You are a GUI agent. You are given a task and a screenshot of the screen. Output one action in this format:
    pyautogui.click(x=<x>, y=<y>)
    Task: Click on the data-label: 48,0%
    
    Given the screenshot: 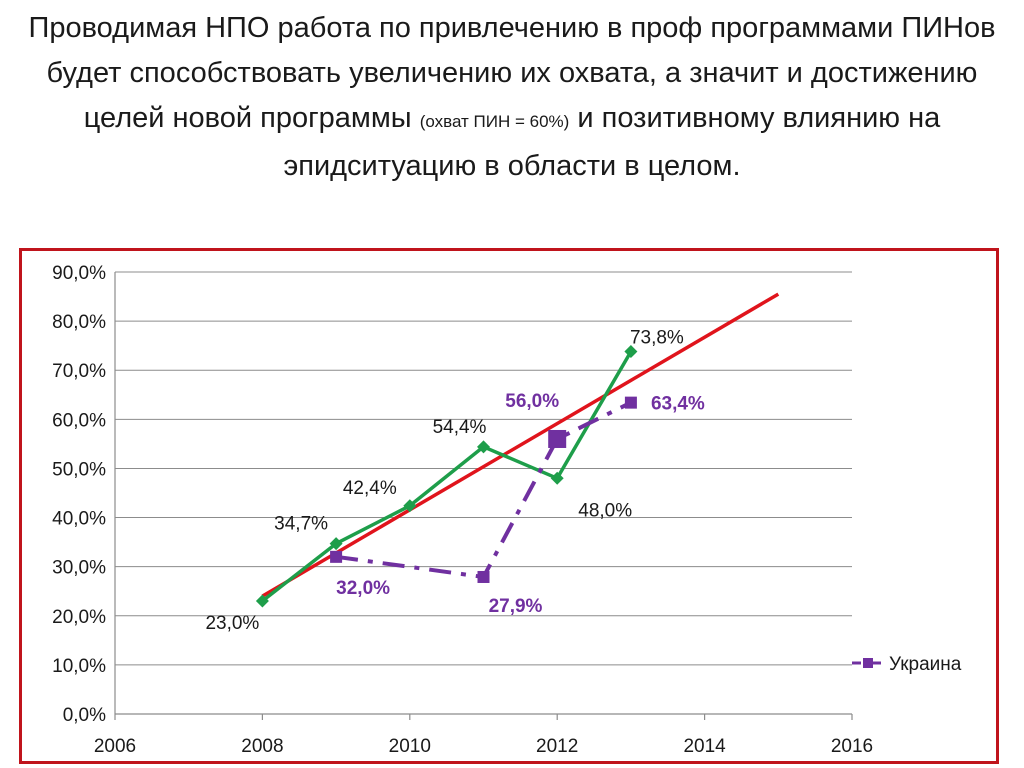 What is the action you would take?
    pyautogui.click(x=605, y=510)
    